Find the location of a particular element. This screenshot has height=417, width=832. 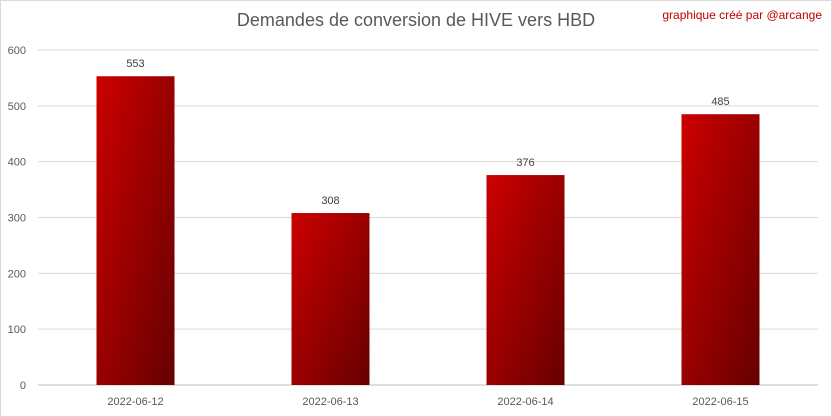

y-tick-label: 200 is located at coordinates (17, 274).